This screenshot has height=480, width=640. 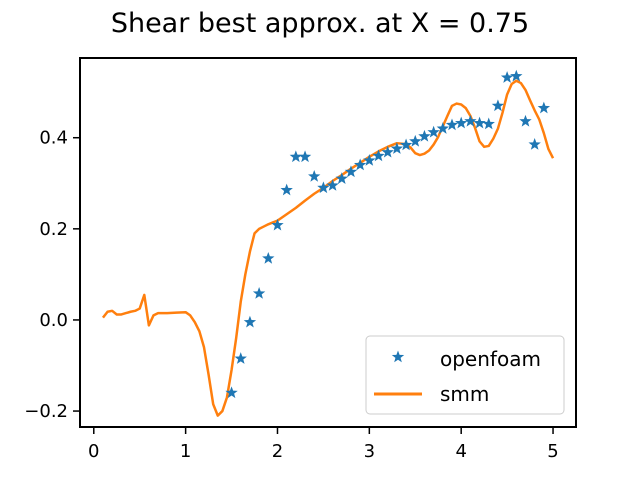 What do you see at coordinates (277, 451) in the screenshot?
I see `x-tick-label: 2` at bounding box center [277, 451].